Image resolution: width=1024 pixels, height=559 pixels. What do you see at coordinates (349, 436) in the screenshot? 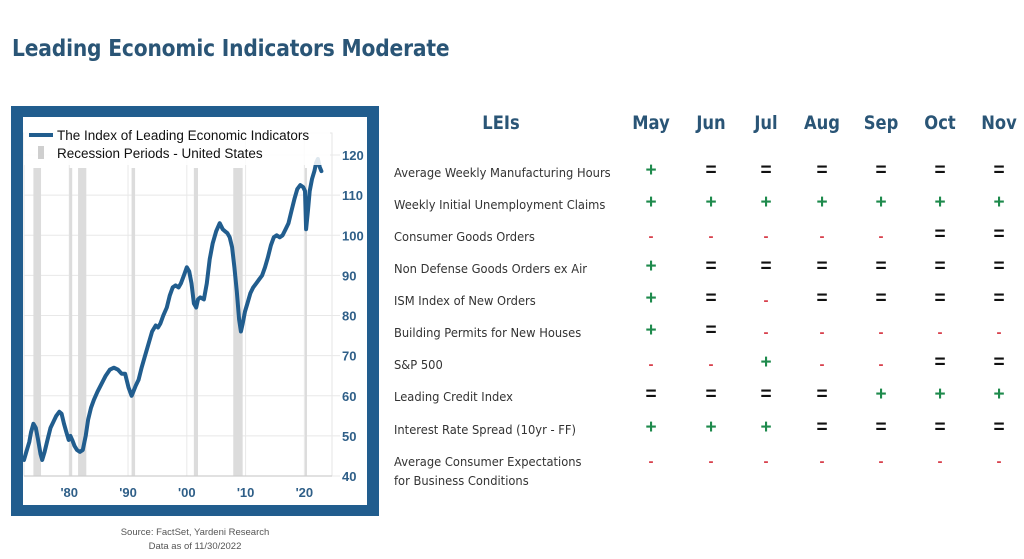
I see `y-tick-label: 50` at bounding box center [349, 436].